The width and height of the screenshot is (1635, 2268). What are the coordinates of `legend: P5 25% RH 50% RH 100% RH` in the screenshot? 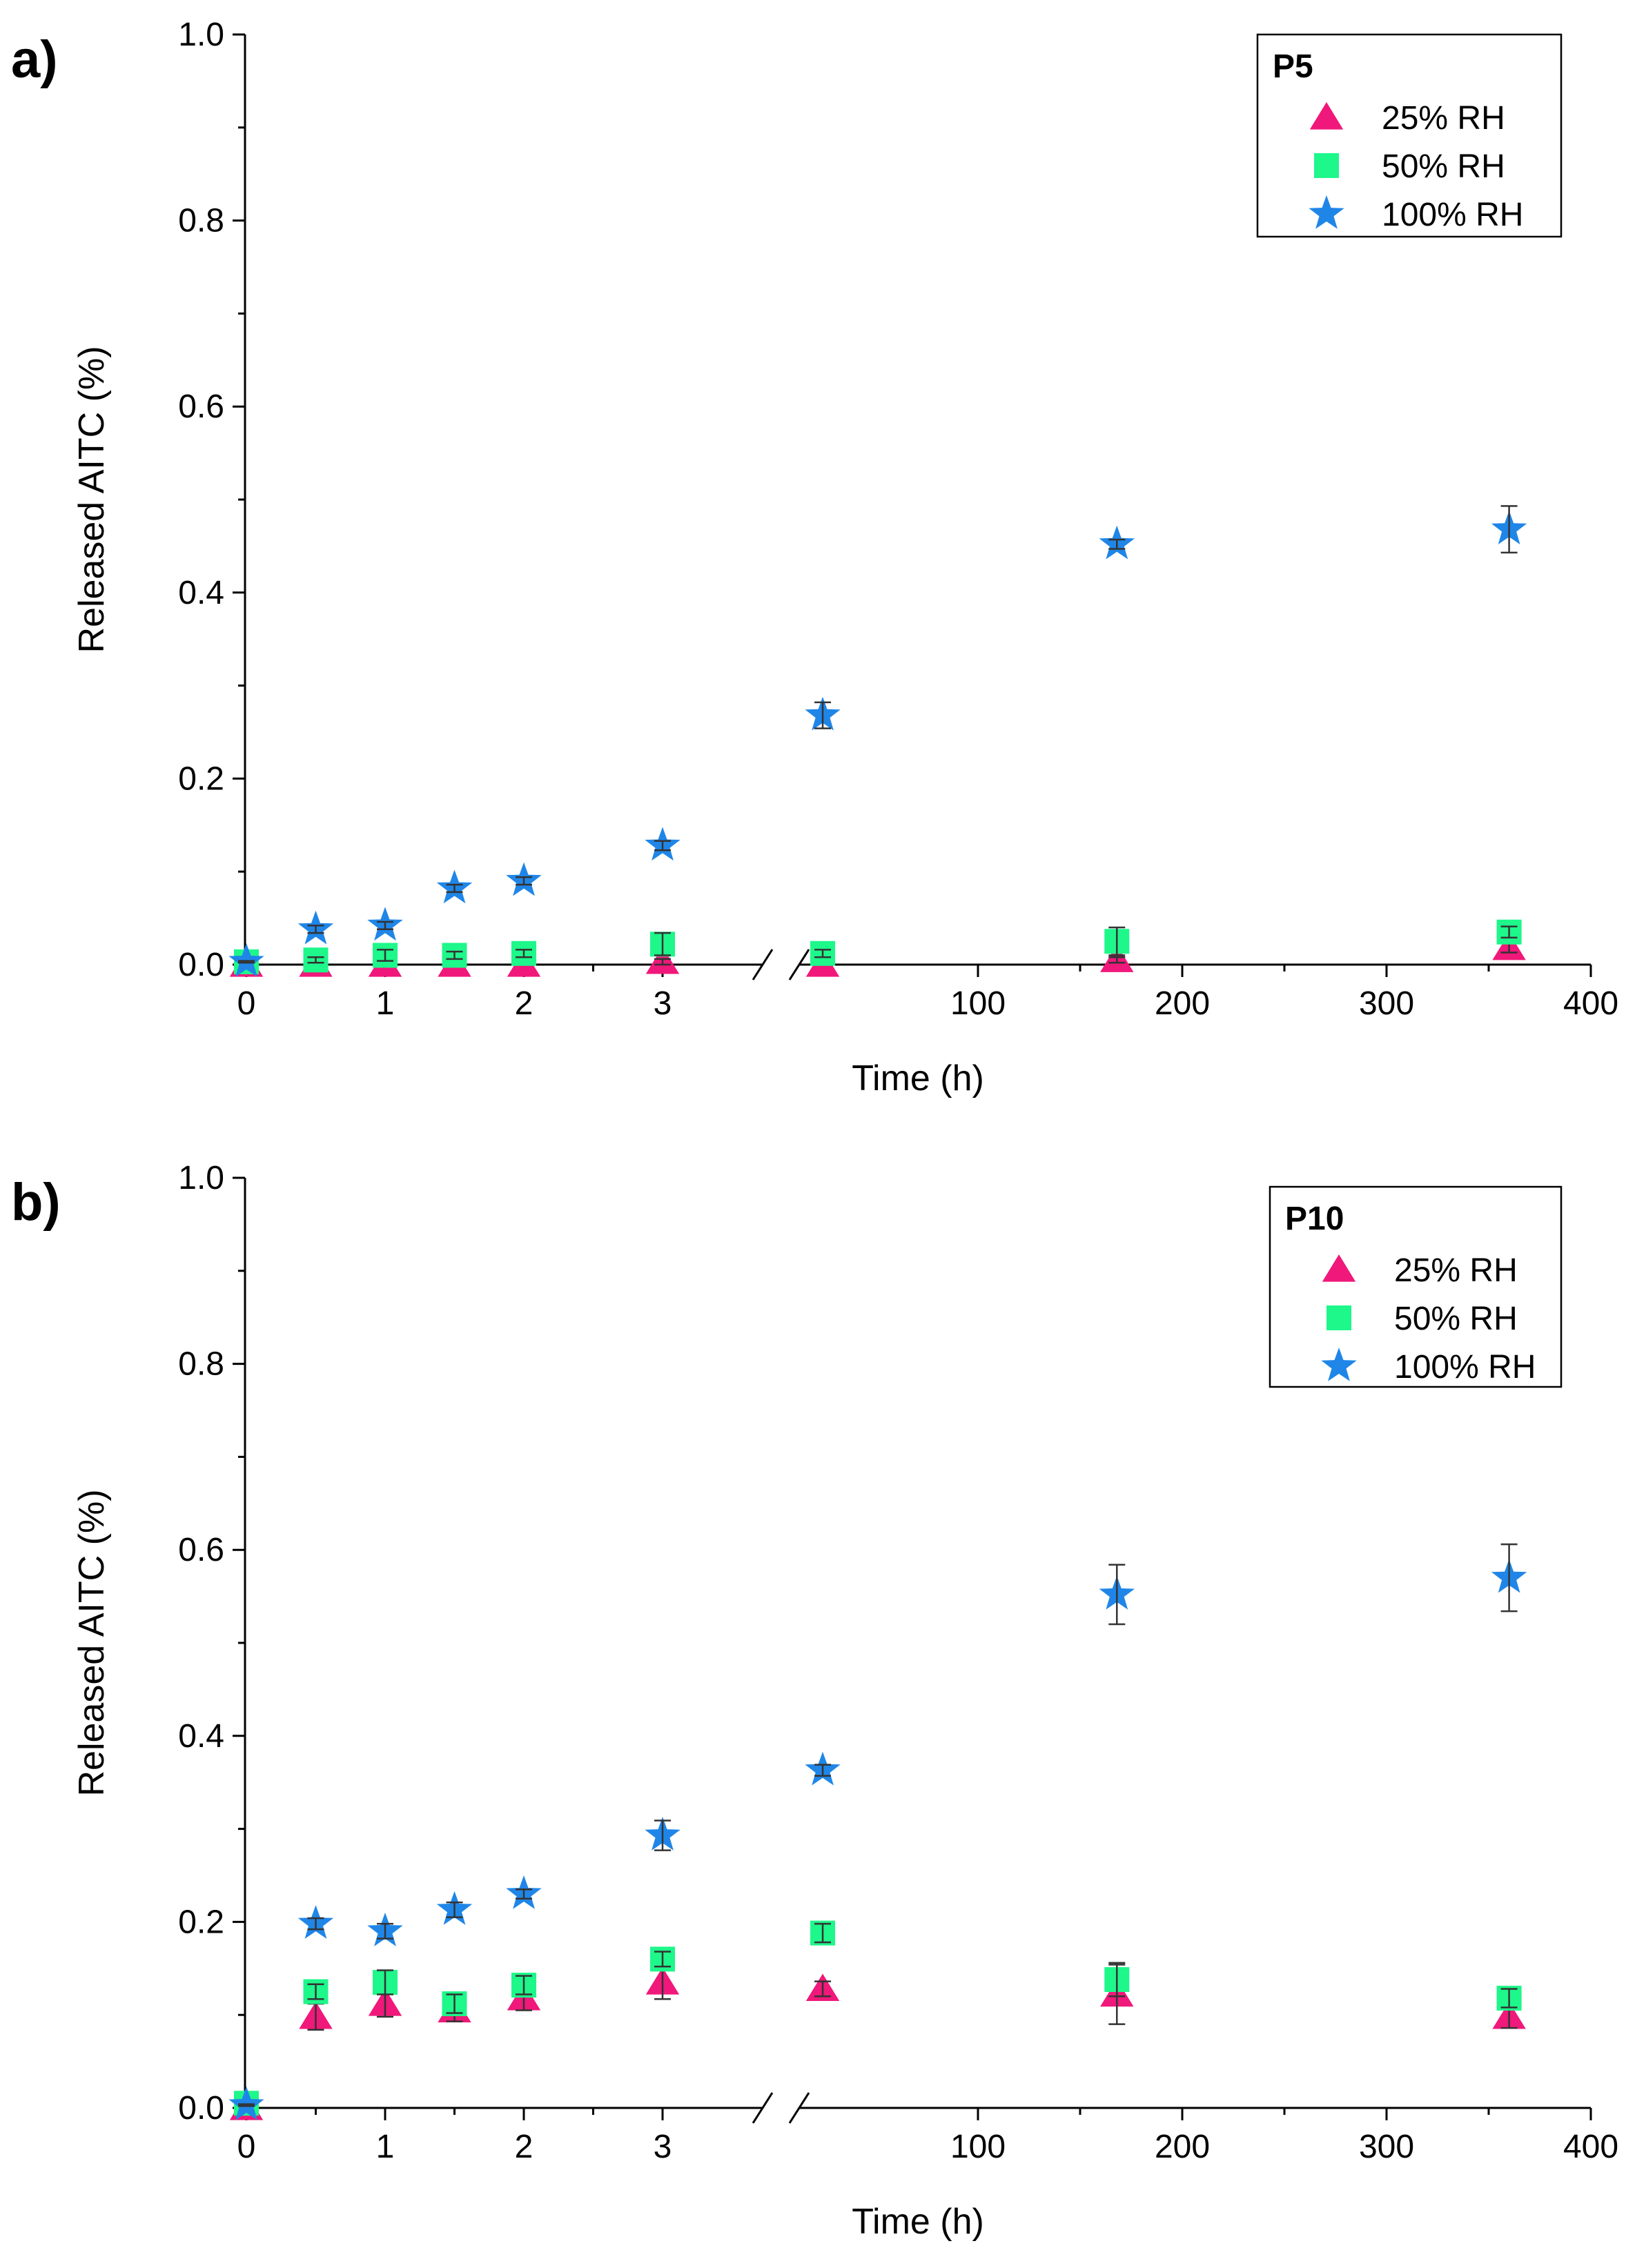 It's located at (1409, 135).